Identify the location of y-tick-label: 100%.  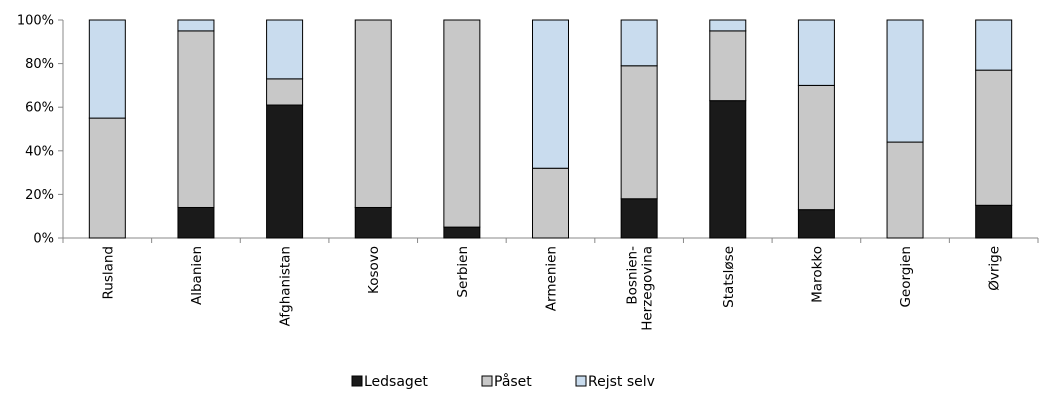
(35, 21).